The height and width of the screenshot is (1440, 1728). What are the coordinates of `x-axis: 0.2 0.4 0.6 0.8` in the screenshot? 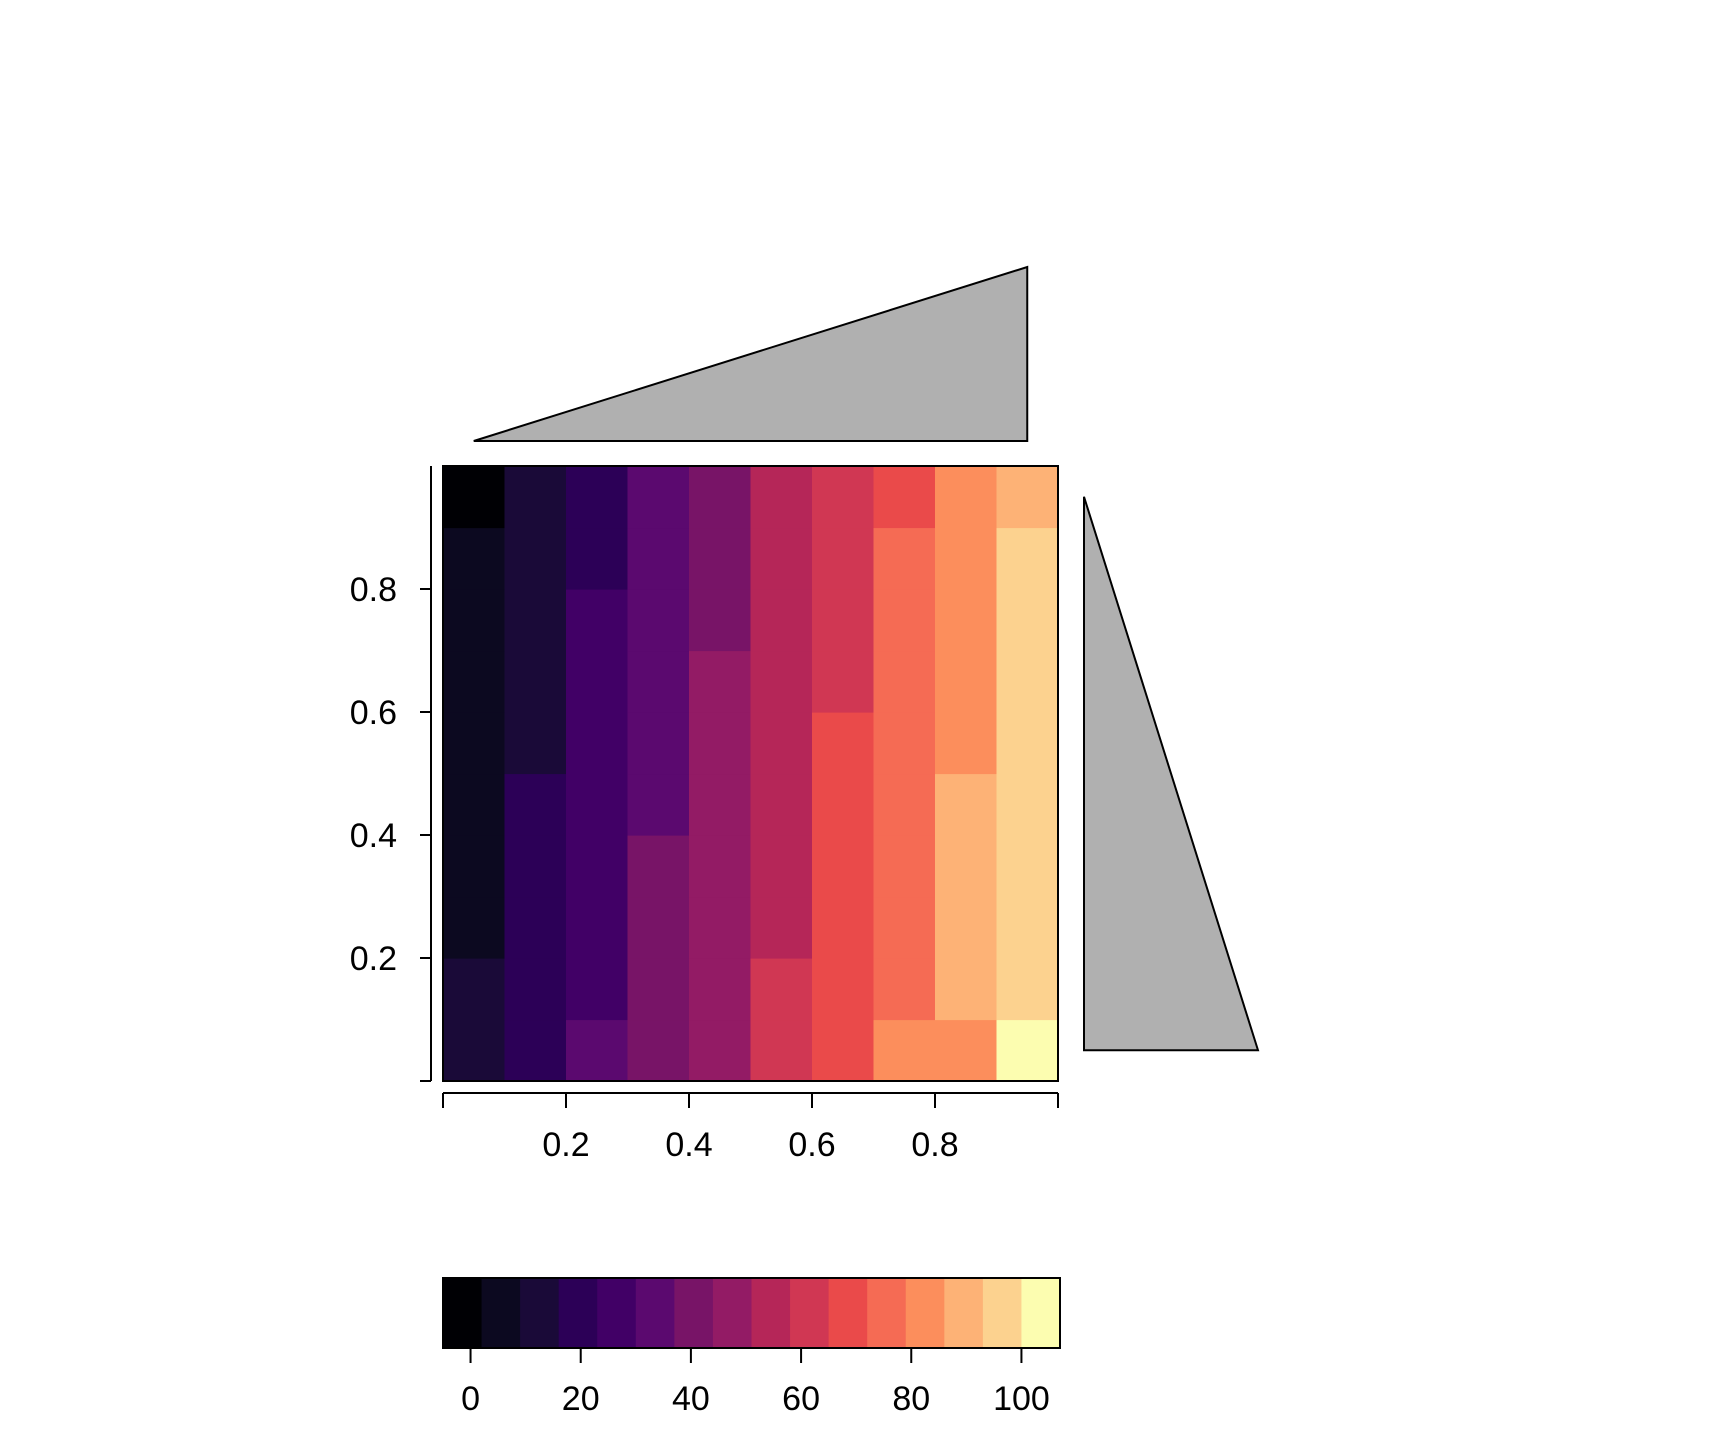 It's located at (750, 1128).